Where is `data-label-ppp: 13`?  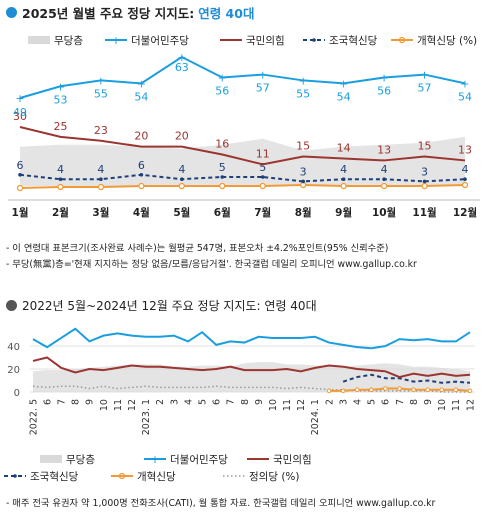
data-label-ppp: 13 is located at coordinates (465, 149).